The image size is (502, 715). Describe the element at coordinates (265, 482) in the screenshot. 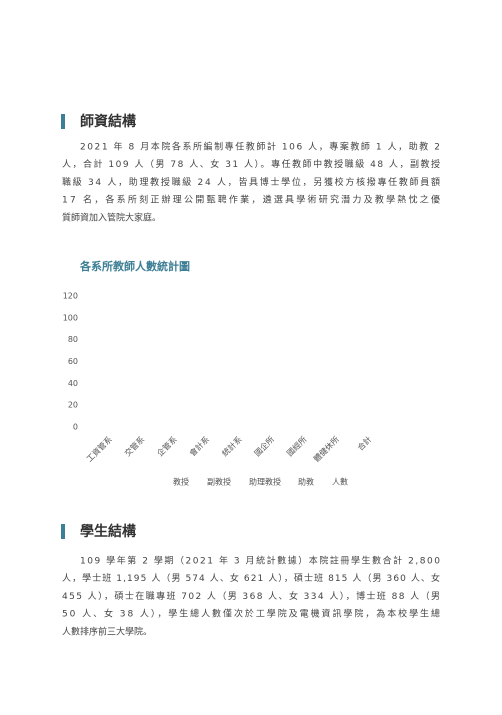

I see `legend-entry: 助理教授` at that location.